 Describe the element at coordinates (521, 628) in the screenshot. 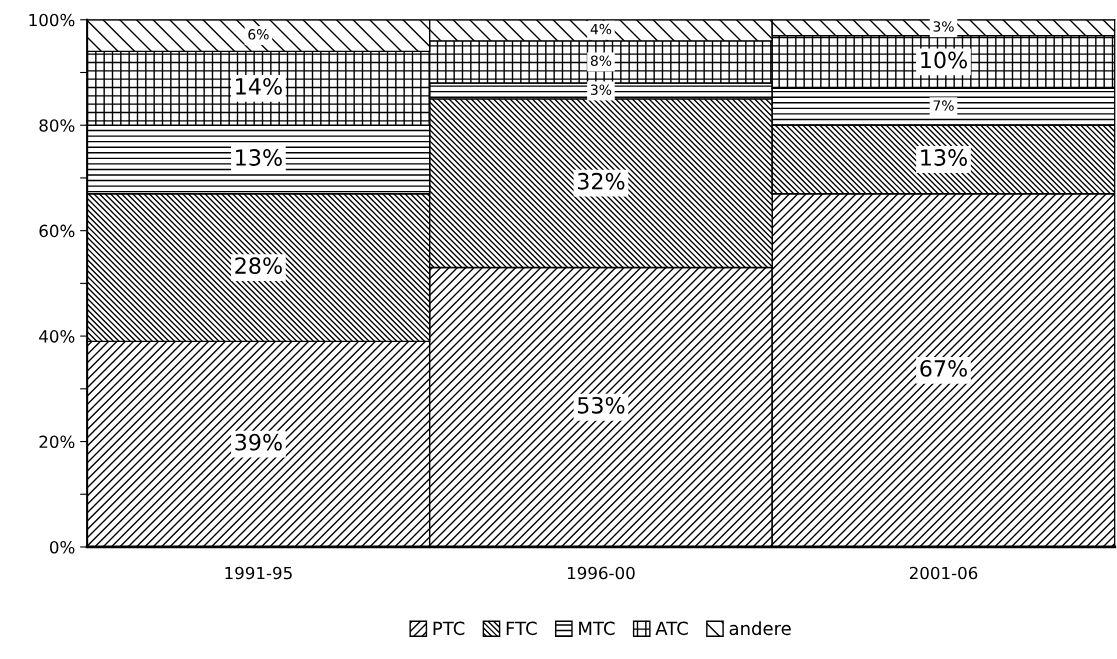

I see `legend-label: FTC` at that location.